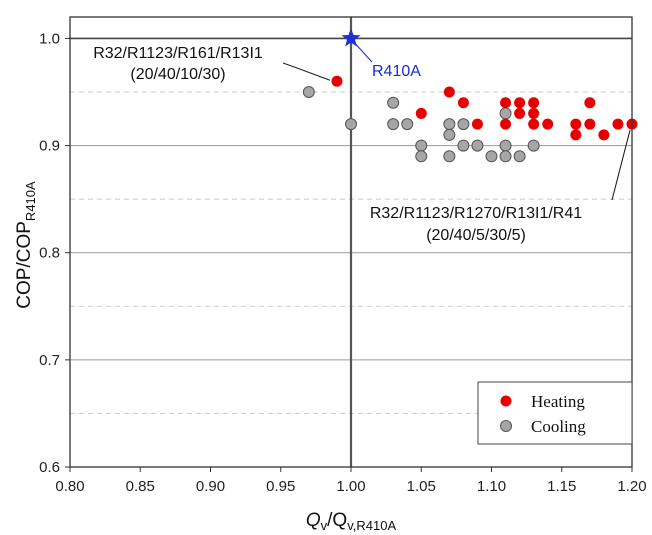 The height and width of the screenshot is (535, 652). I want to click on heating-series, so click(484, 108).